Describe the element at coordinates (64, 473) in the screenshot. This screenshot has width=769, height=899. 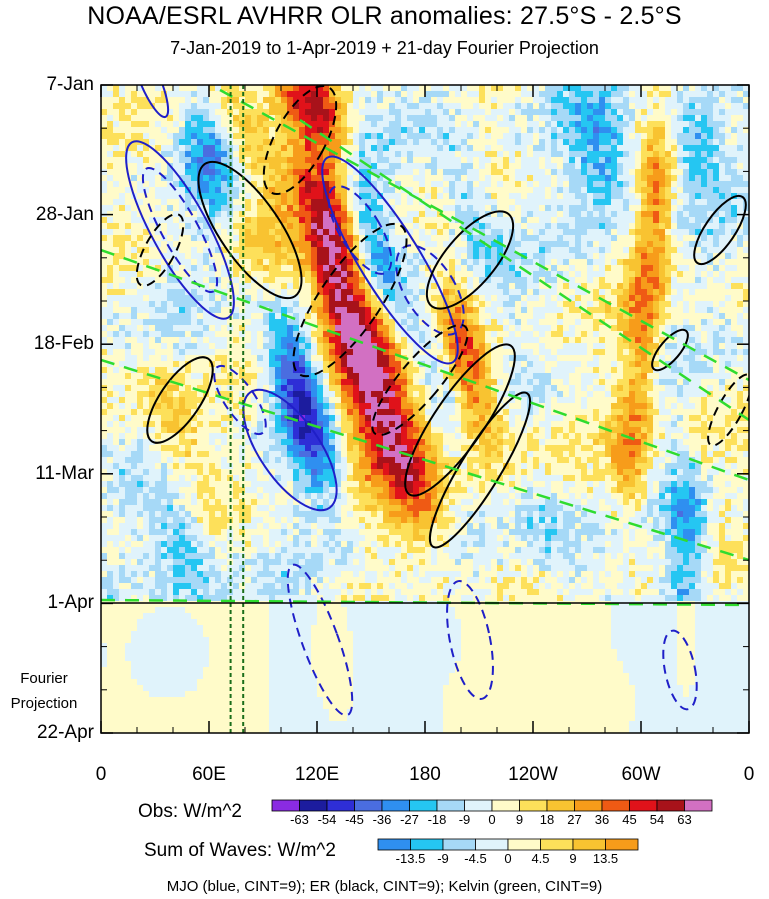
I see `y-tick-label: 11-Mar` at that location.